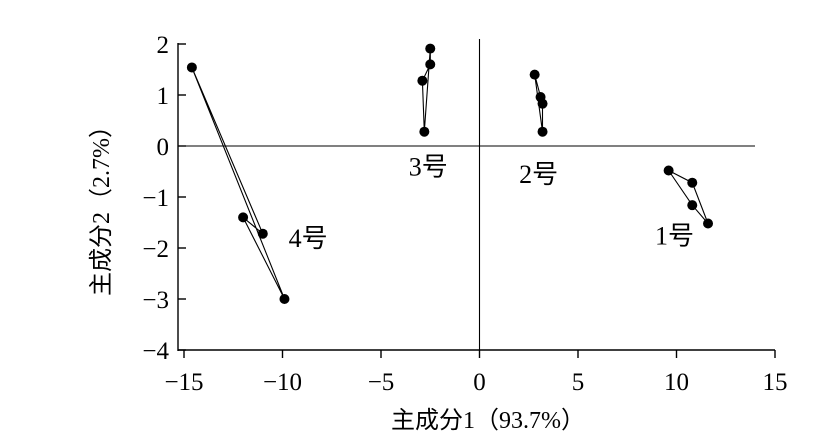 The width and height of the screenshot is (827, 448). I want to click on x-tick-label: 15, so click(775, 382).